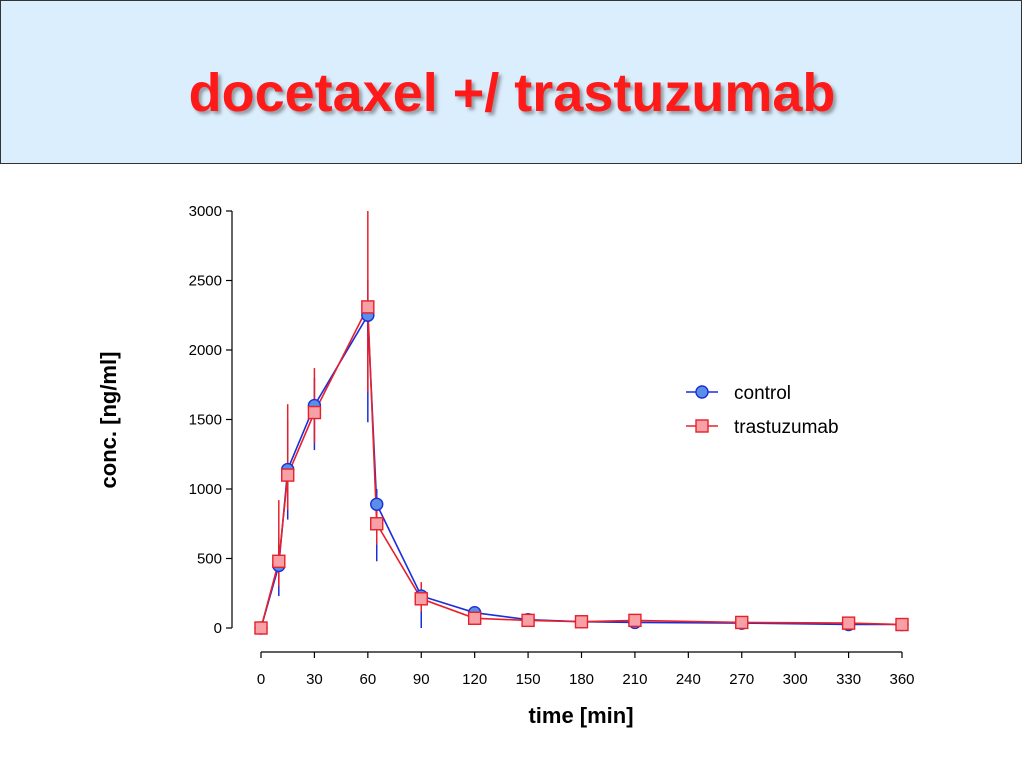 The width and height of the screenshot is (1024, 768). Describe the element at coordinates (702, 426) in the screenshot. I see `legend-marker-trastuzumab` at that location.